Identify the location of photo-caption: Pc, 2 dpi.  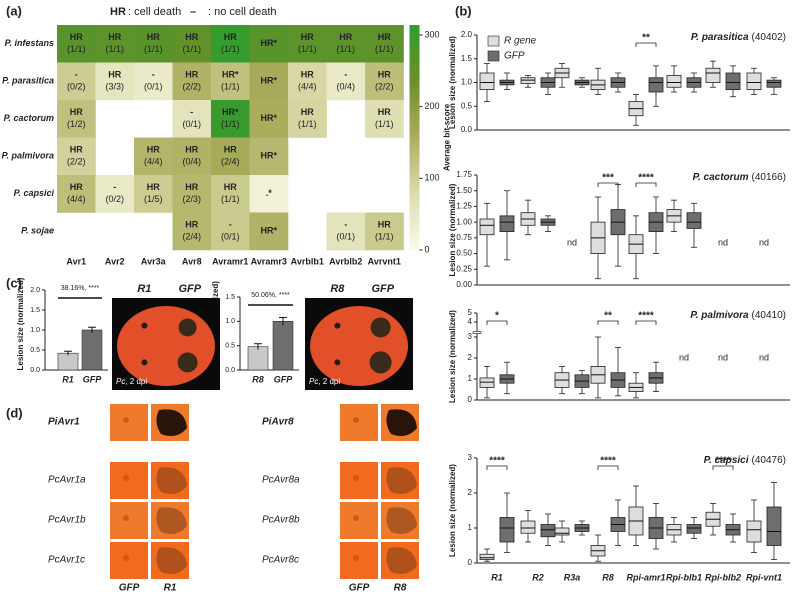
(324, 381).